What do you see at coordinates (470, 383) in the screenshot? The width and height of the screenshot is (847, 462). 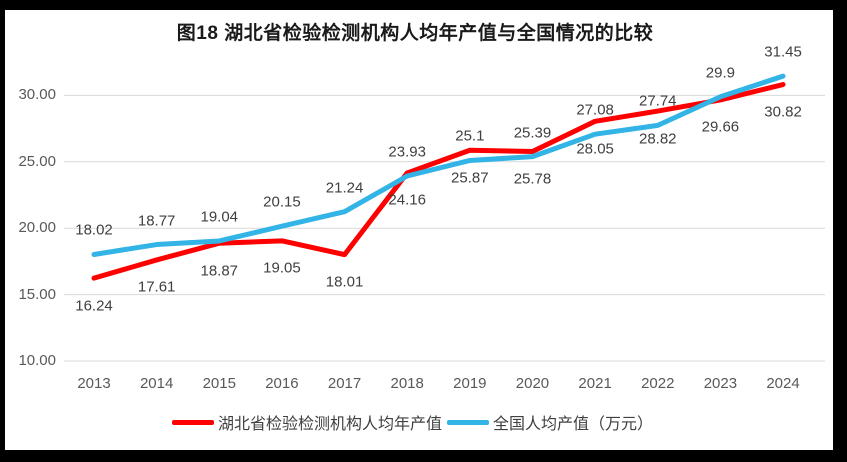 I see `x-tick-label: 2019` at bounding box center [470, 383].